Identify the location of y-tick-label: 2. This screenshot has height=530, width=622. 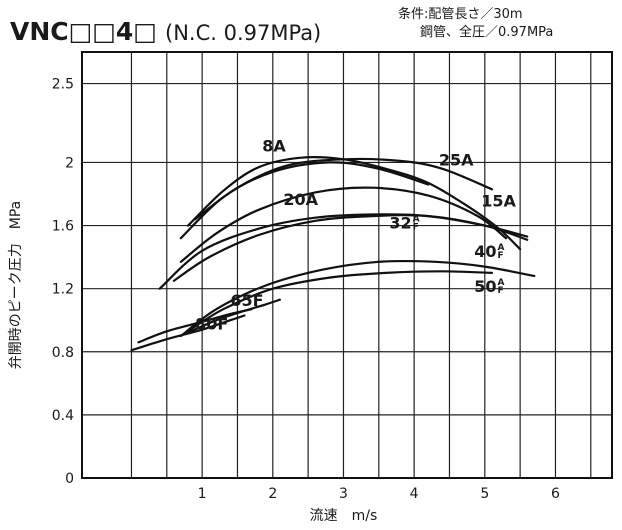
(69, 163).